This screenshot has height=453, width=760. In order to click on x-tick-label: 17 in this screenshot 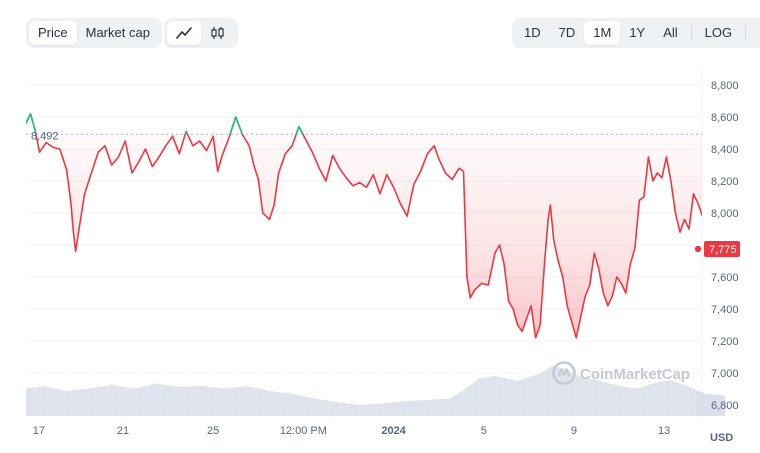, I will do `click(39, 431)`.